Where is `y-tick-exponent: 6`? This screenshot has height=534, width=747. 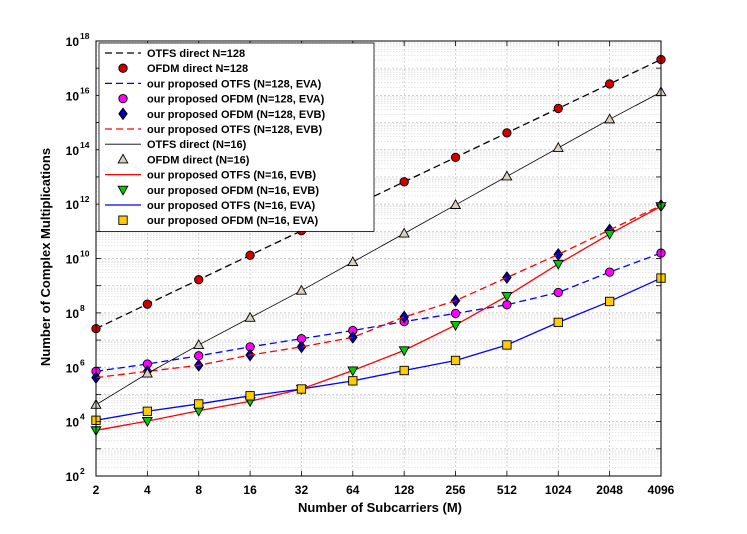 y-tick-exponent: 6 is located at coordinates (82, 362).